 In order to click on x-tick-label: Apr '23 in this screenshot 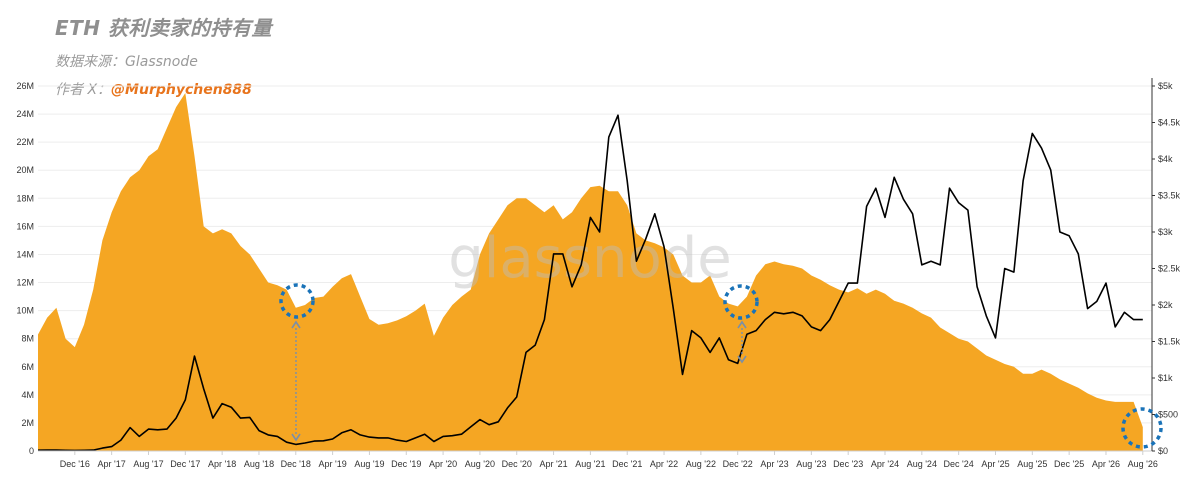, I will do `click(774, 464)`.